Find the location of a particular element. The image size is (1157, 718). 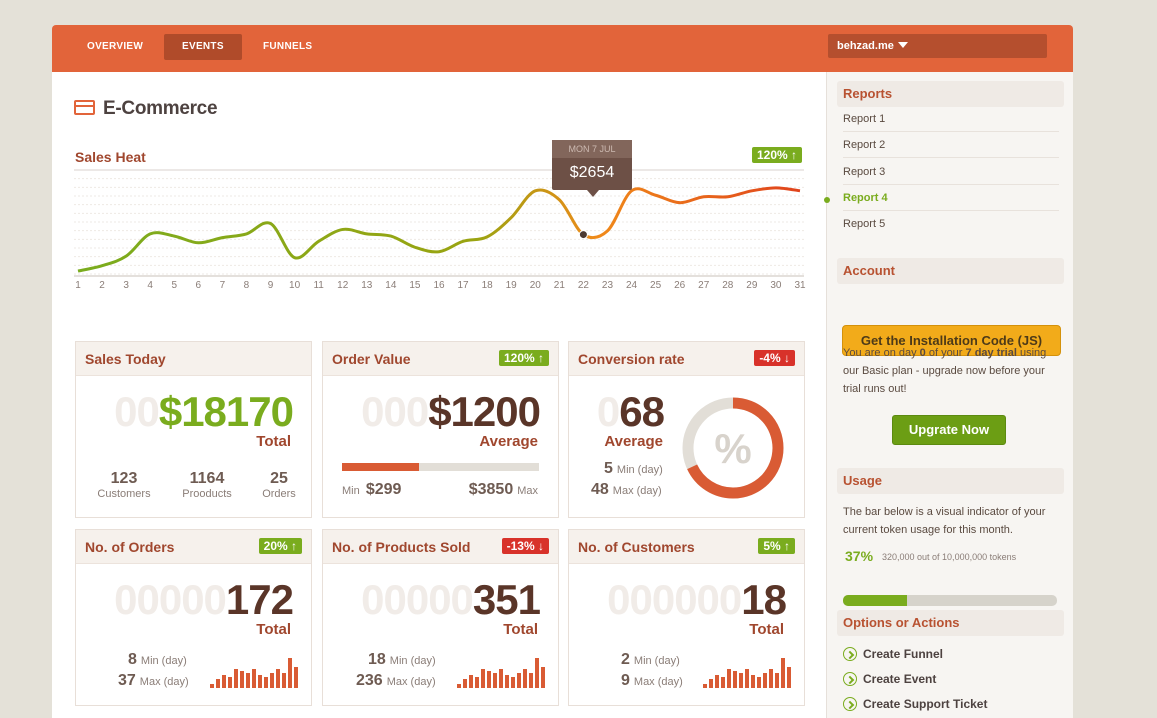

trial-length: 7 day trial is located at coordinates (991, 353).